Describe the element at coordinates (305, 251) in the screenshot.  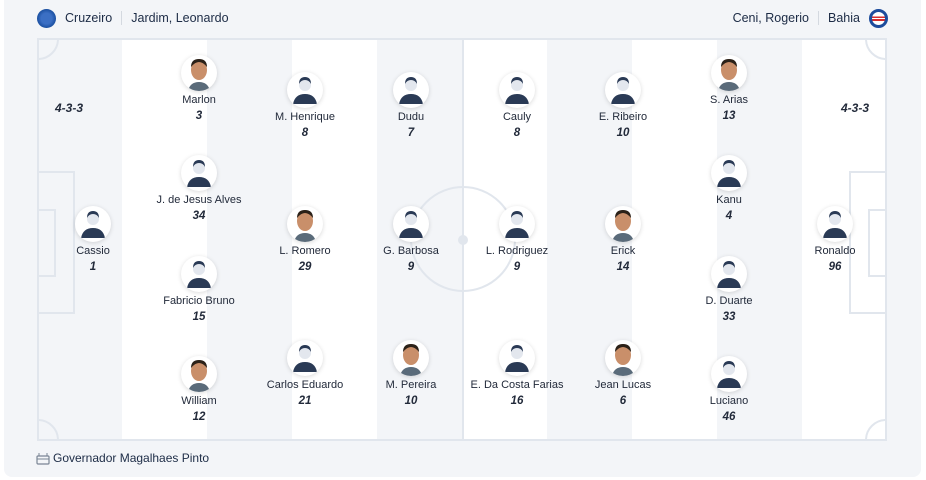
I see `player-name: L. Romero` at that location.